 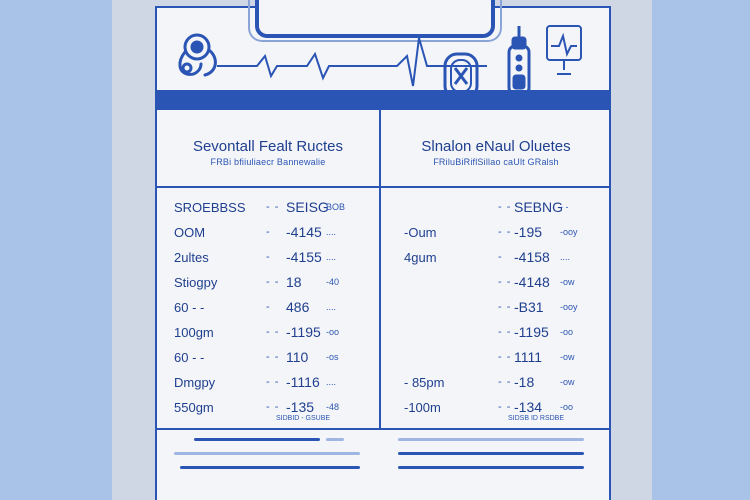 I want to click on row-value: -4145, so click(x=304, y=232).